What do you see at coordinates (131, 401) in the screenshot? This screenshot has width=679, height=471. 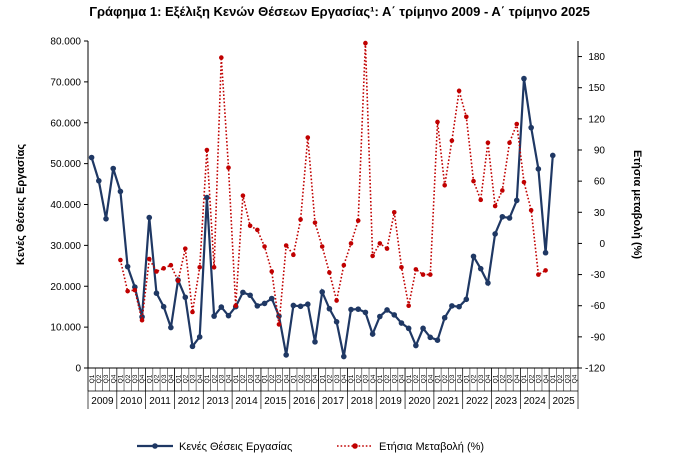 I see `x-year-tick-label: 2010` at bounding box center [131, 401].